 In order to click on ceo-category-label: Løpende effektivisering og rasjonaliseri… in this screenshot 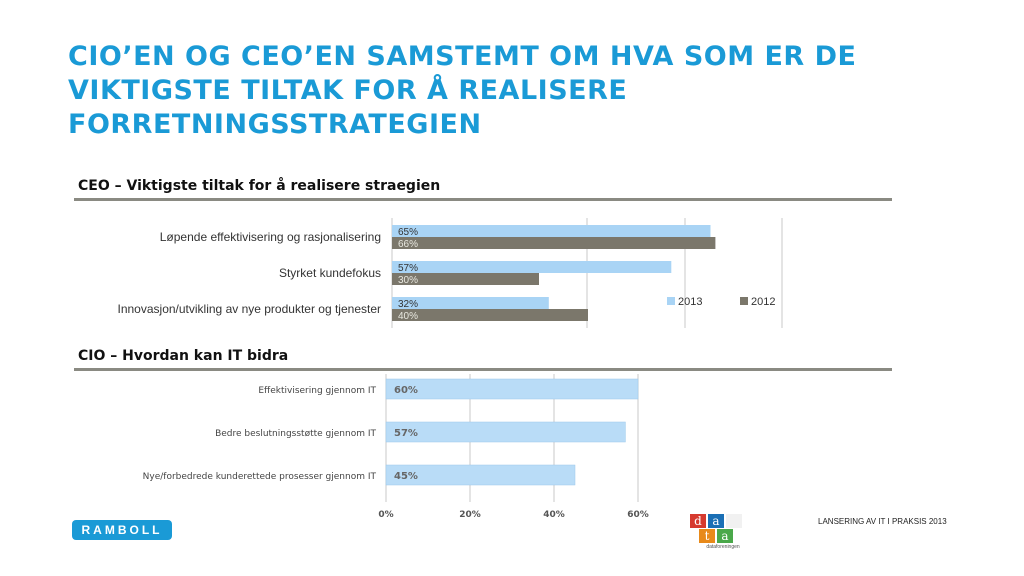, I will do `click(270, 237)`.